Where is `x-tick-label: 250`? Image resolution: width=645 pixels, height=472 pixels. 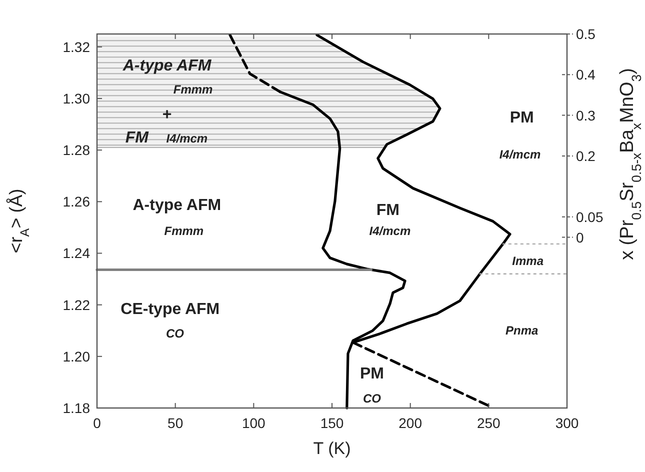
x-tick-label: 250 is located at coordinates (488, 423).